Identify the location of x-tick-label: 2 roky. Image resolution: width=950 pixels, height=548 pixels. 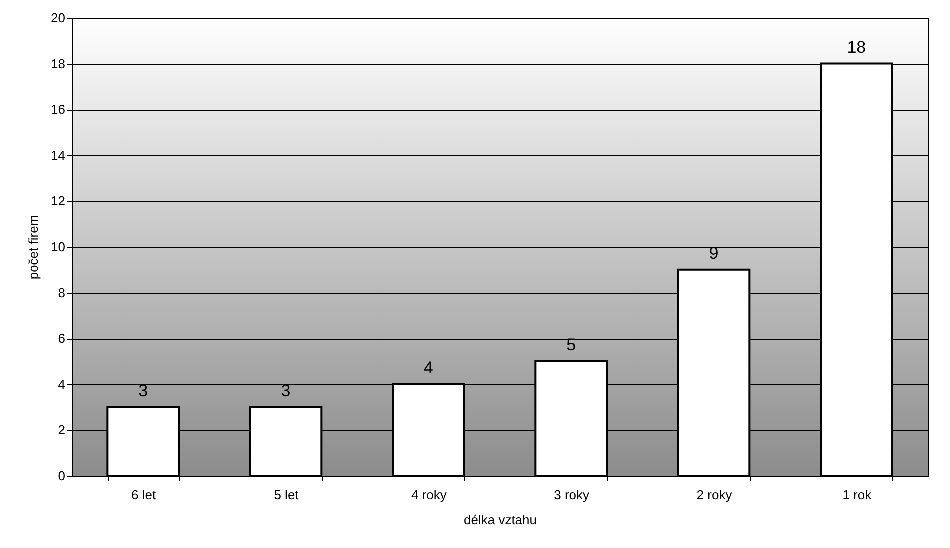
(714, 495).